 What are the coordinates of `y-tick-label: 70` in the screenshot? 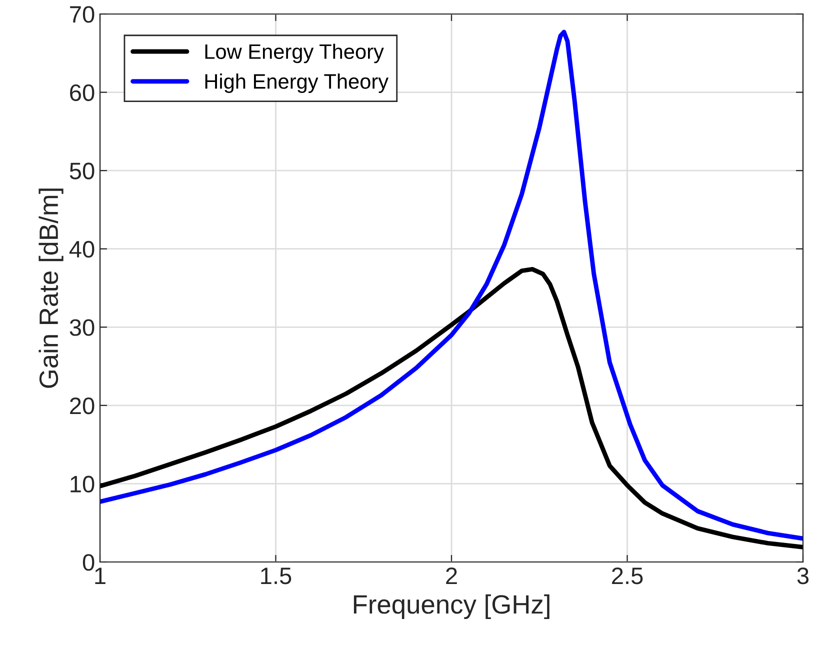 It's located at (82, 14).